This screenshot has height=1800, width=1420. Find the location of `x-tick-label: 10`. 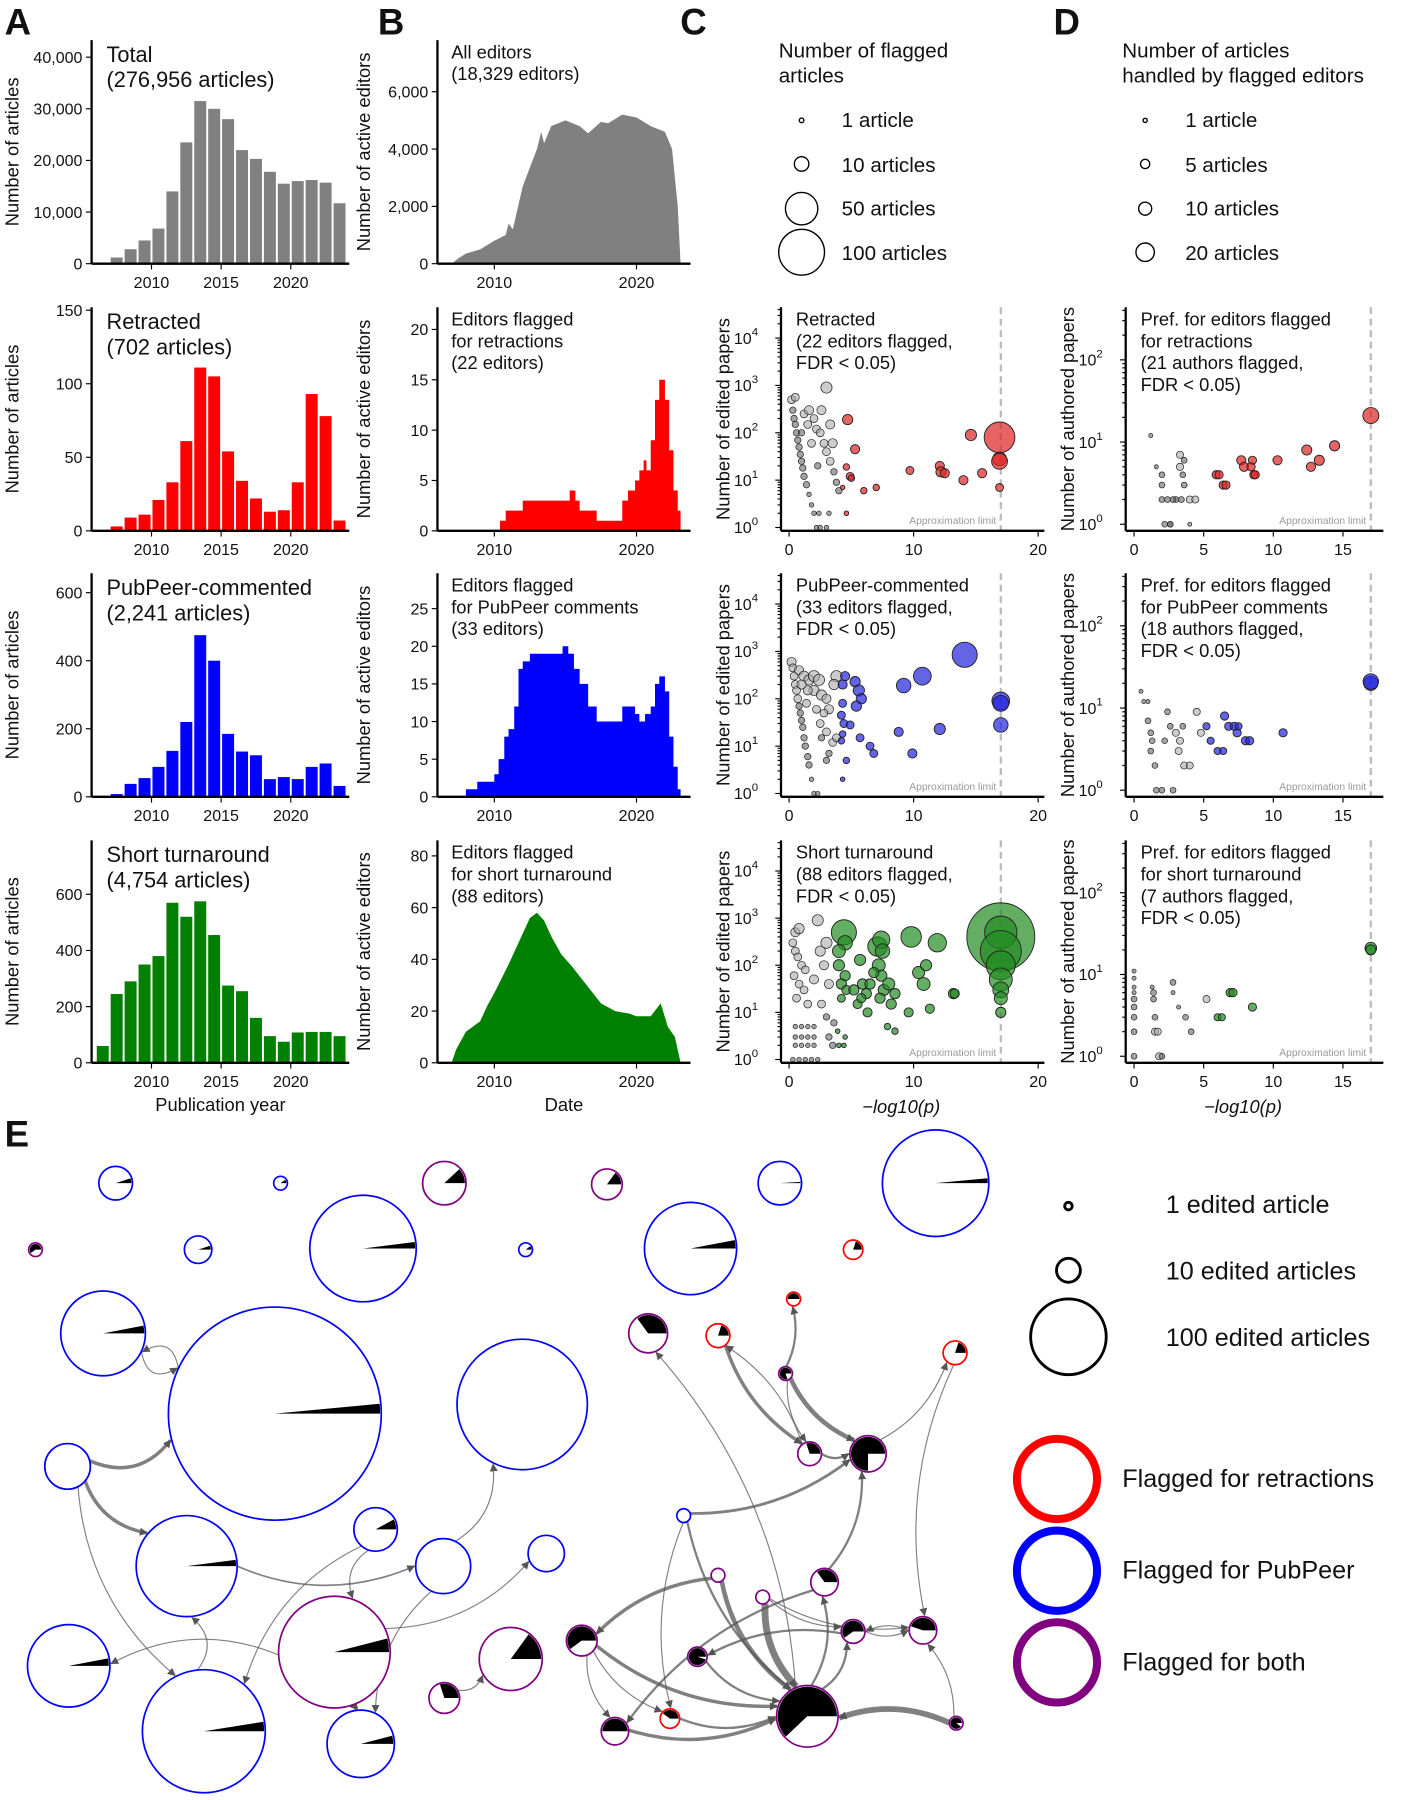

x-tick-label: 10 is located at coordinates (1273, 816).